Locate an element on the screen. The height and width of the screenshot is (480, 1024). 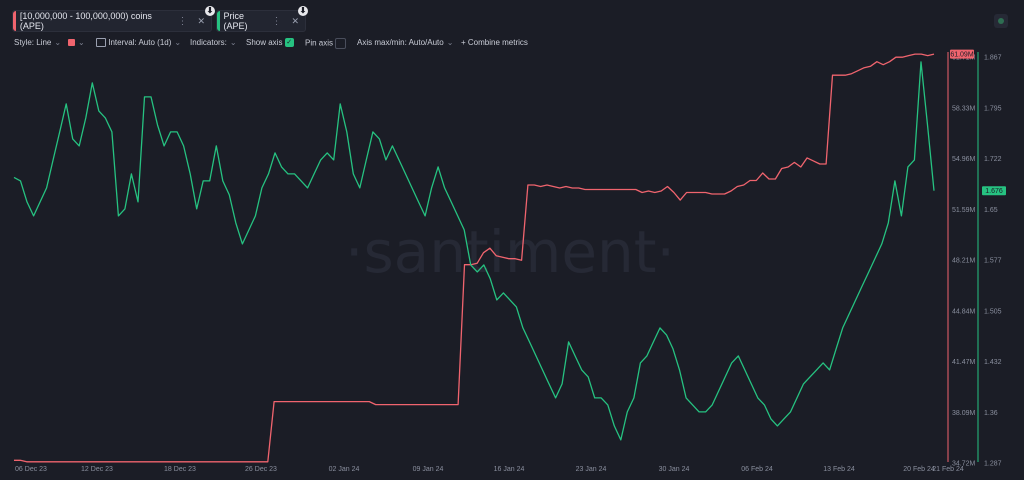
combine-metrics-button: + Combine metrics is located at coordinates (494, 42).